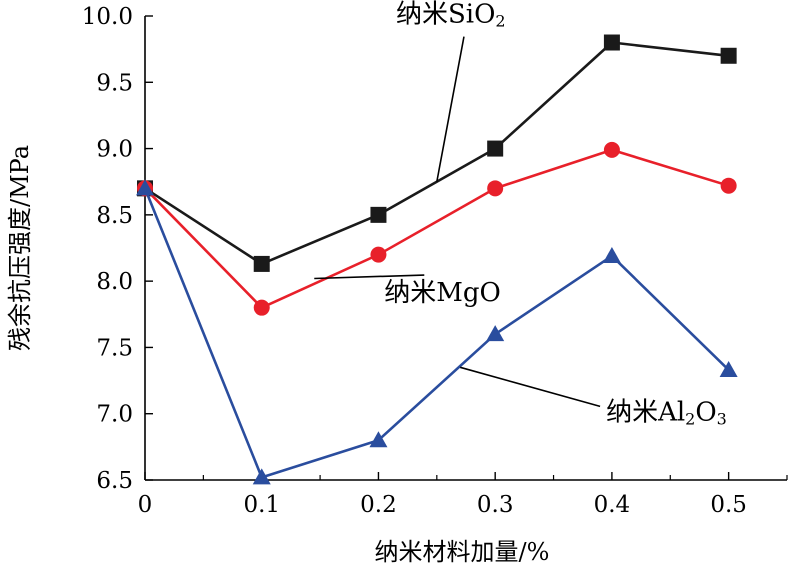 The height and width of the screenshot is (572, 789). Describe the element at coordinates (114, 481) in the screenshot. I see `y-tick-label: 6.5` at that location.